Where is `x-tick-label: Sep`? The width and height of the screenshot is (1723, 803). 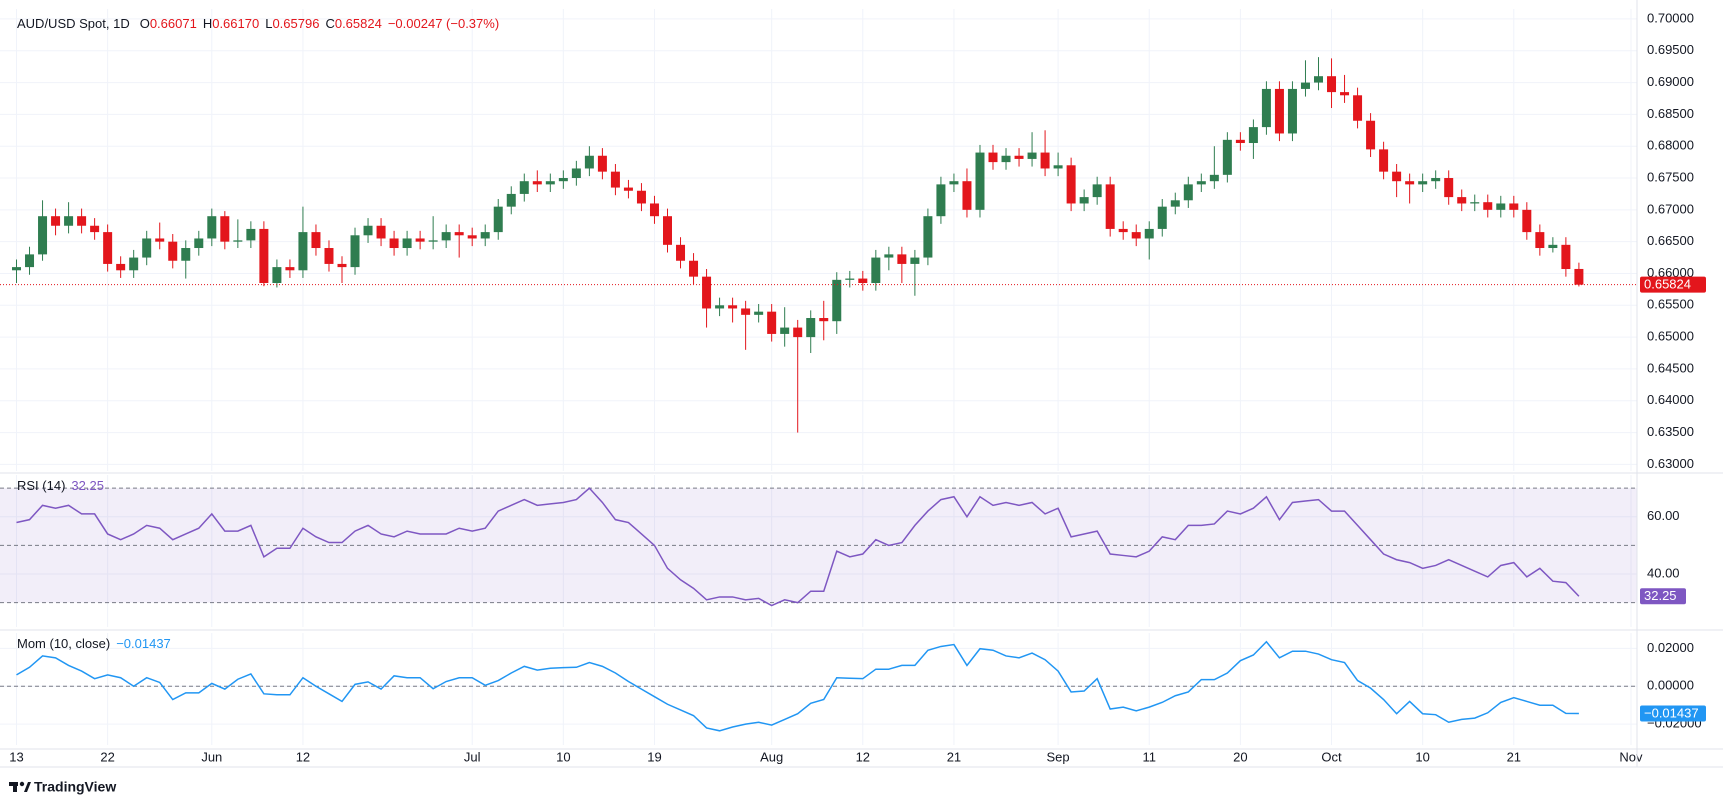 x-tick-label: Sep is located at coordinates (1058, 756).